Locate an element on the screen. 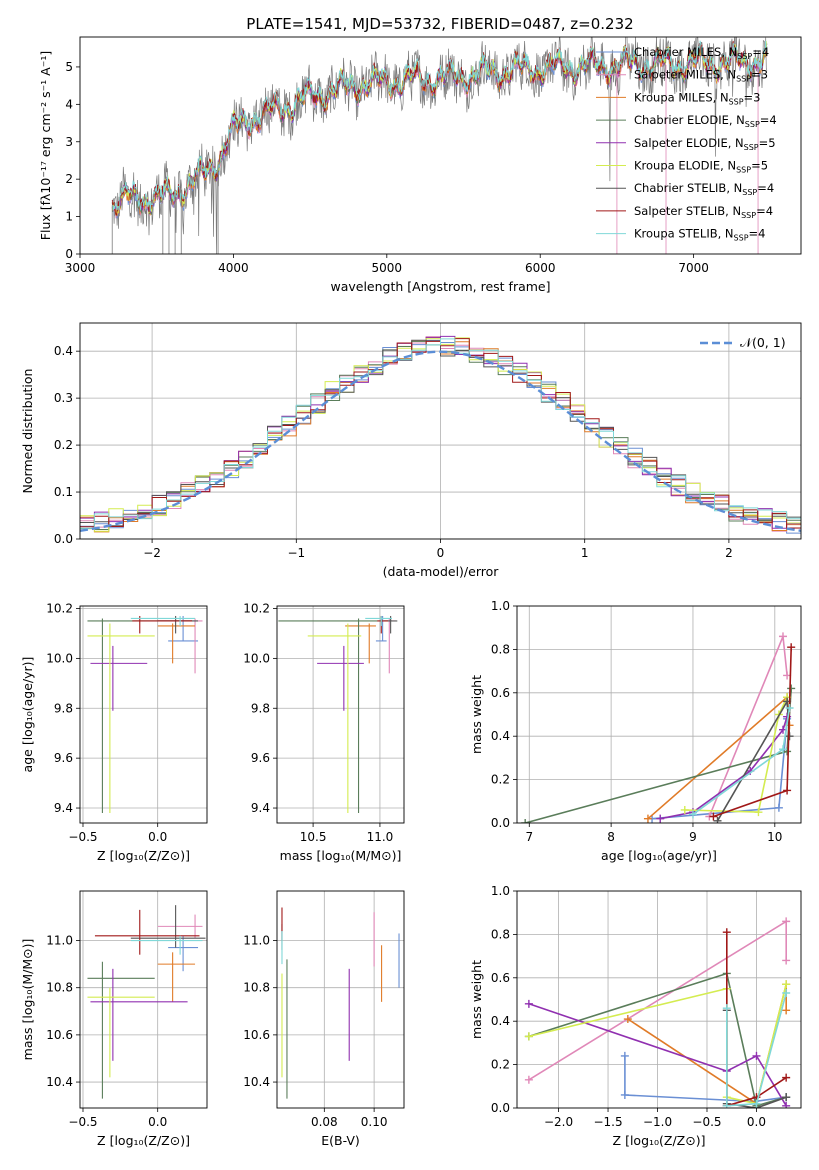 This screenshot has width=819, height=1170. x-tick-label: 7000 is located at coordinates (693, 268).